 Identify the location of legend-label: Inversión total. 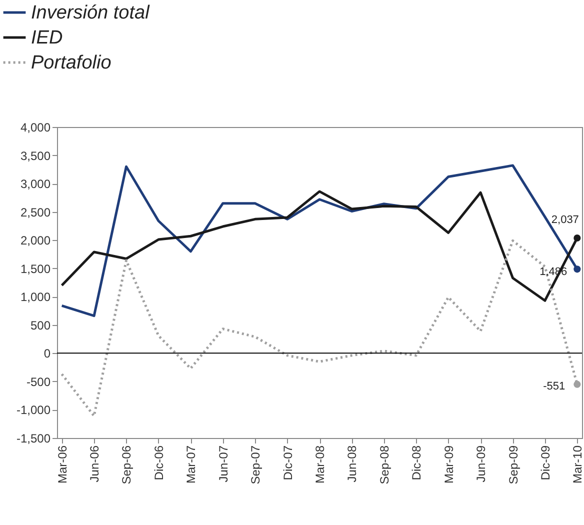
(90, 13).